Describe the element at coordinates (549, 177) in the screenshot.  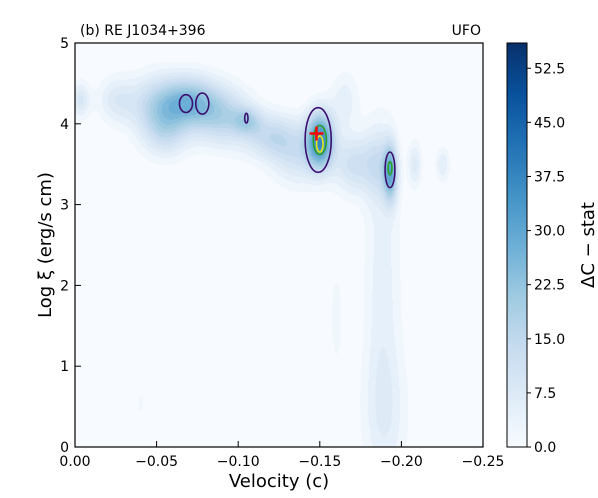
I see `colorbar-tick-label: 37.5` at that location.